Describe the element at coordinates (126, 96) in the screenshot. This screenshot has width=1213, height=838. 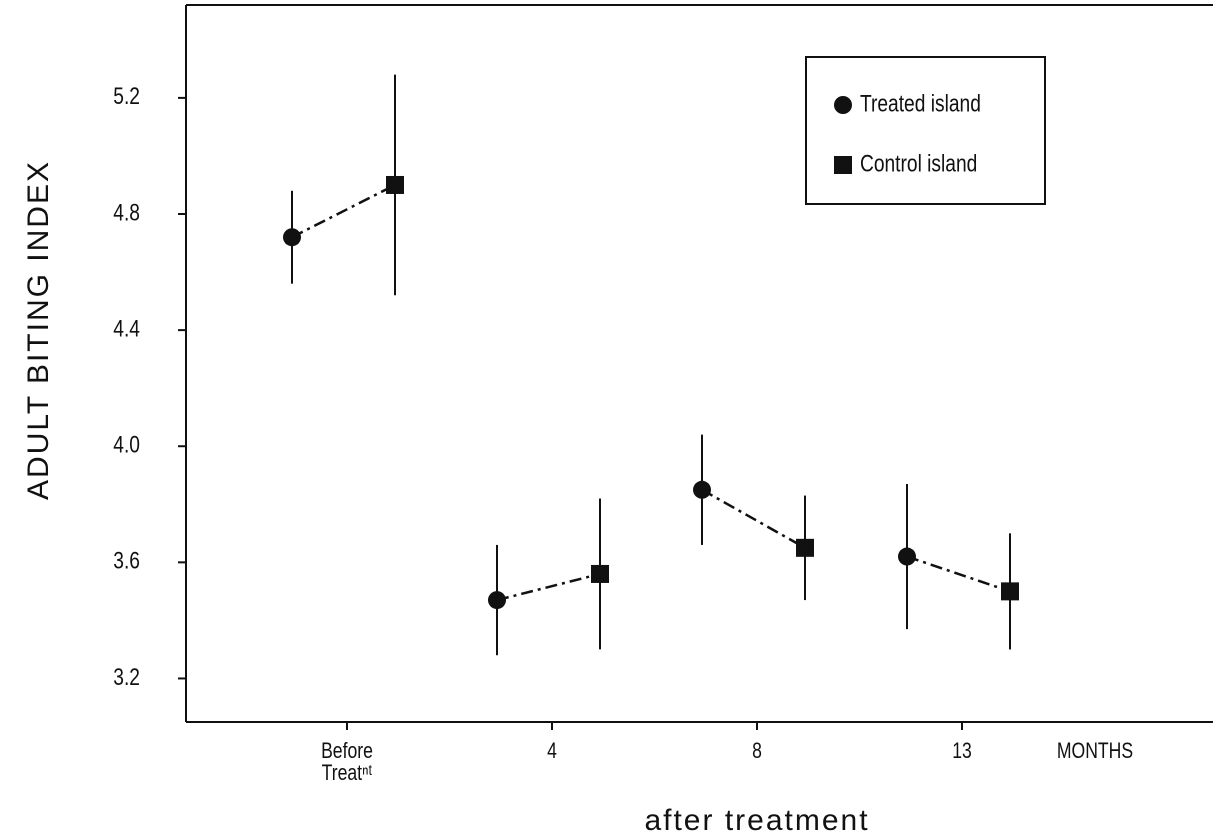
I see `y-tick-label: 5.2` at that location.